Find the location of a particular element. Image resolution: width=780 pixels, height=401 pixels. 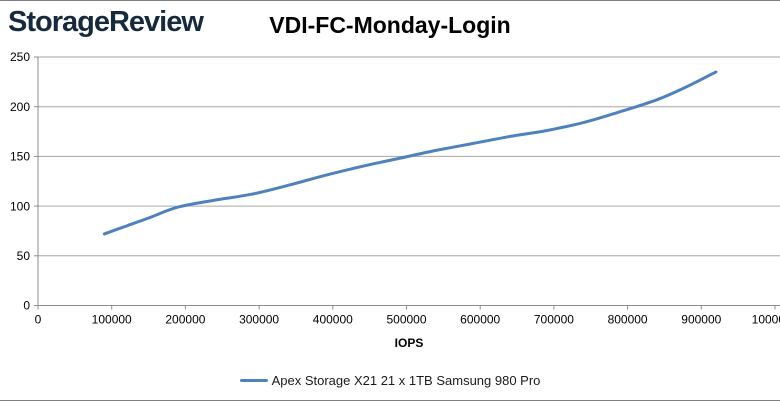

x-tick-label: 900000 is located at coordinates (701, 319).